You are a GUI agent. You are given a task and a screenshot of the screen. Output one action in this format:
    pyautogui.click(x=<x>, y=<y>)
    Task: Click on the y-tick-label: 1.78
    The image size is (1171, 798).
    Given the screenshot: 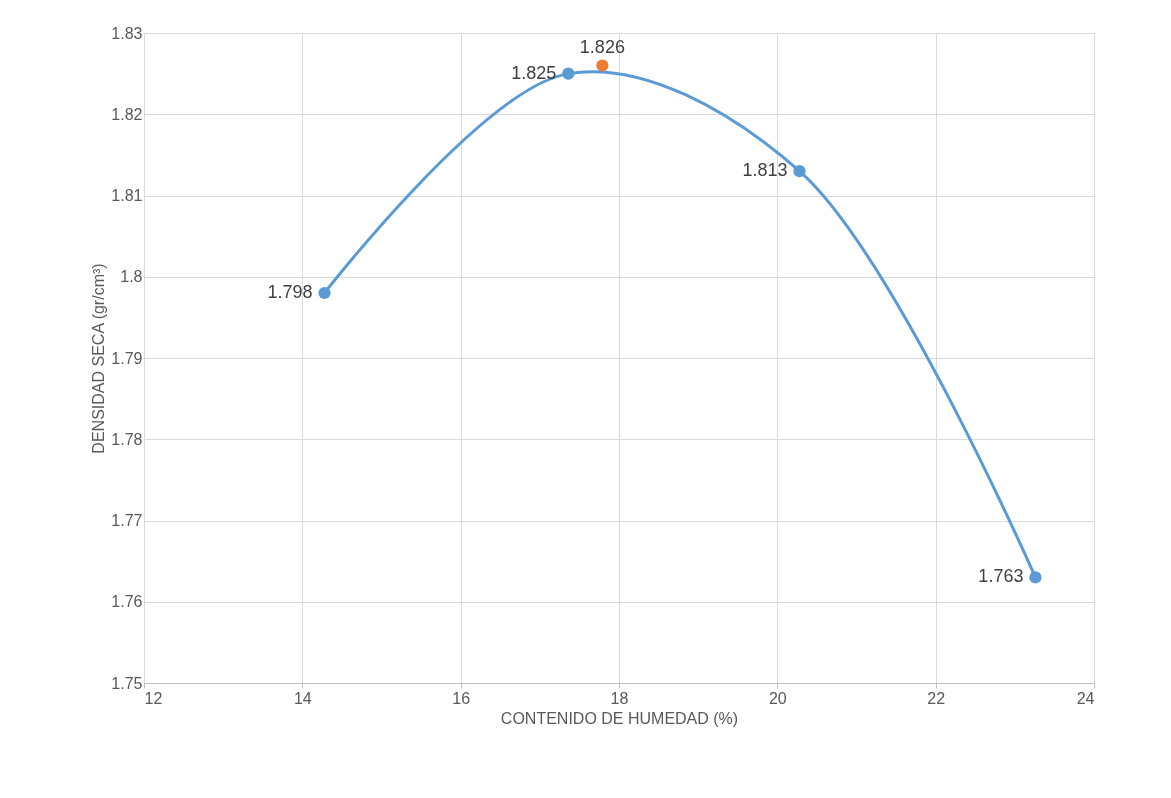 What is the action you would take?
    pyautogui.click(x=127, y=439)
    